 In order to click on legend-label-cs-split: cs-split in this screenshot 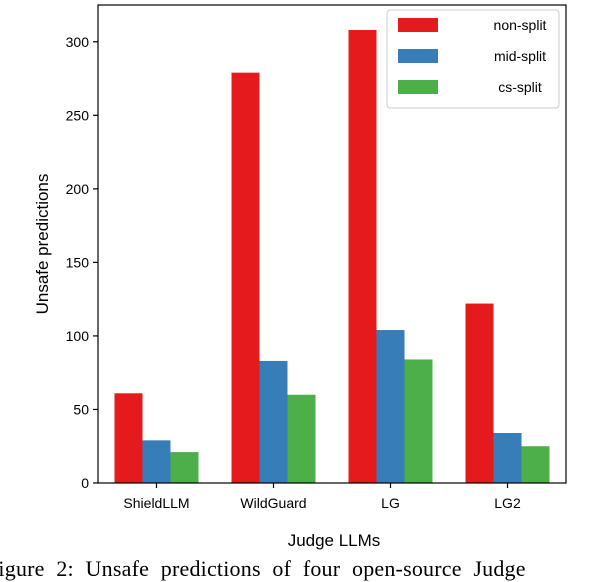, I will do `click(520, 87)`.